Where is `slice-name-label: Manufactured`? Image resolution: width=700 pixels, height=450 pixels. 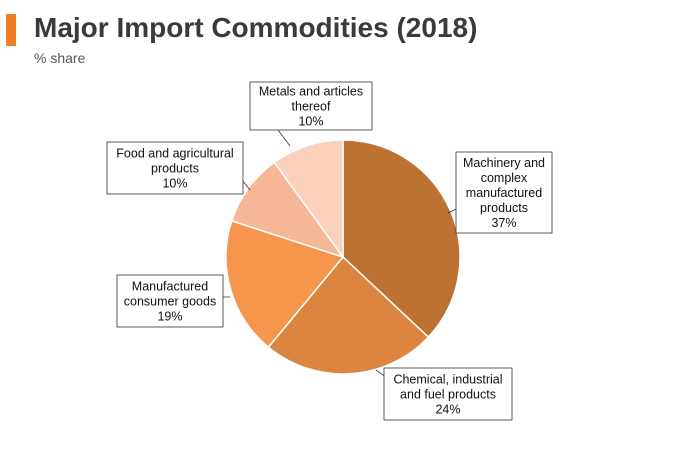
slice-name-label: Manufactured is located at coordinates (170, 287).